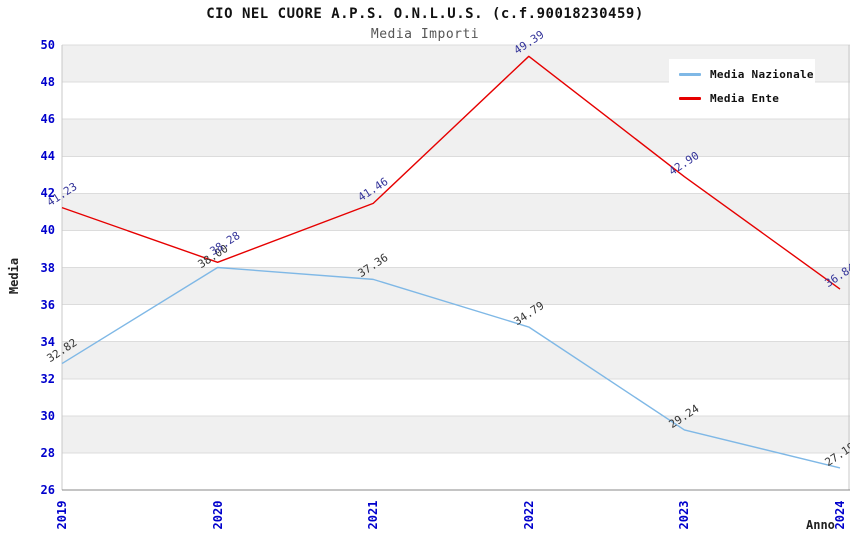 This screenshot has width=850, height=550. I want to click on y-tick-label: 50, so click(47, 45).